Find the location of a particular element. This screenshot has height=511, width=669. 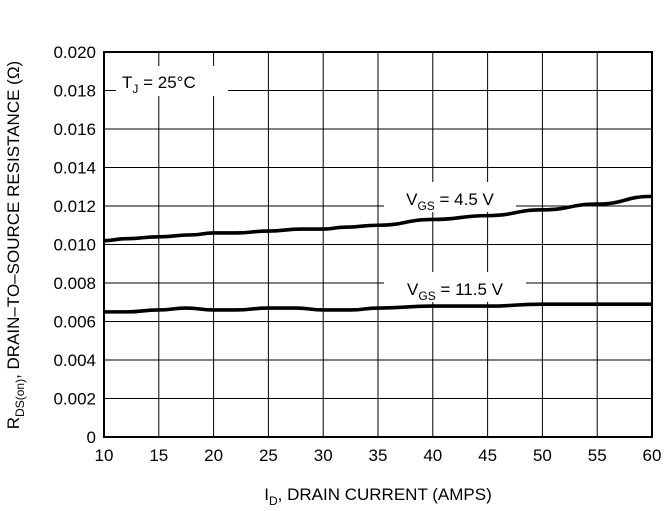

y-tick-label: 0 is located at coordinates (91, 437).